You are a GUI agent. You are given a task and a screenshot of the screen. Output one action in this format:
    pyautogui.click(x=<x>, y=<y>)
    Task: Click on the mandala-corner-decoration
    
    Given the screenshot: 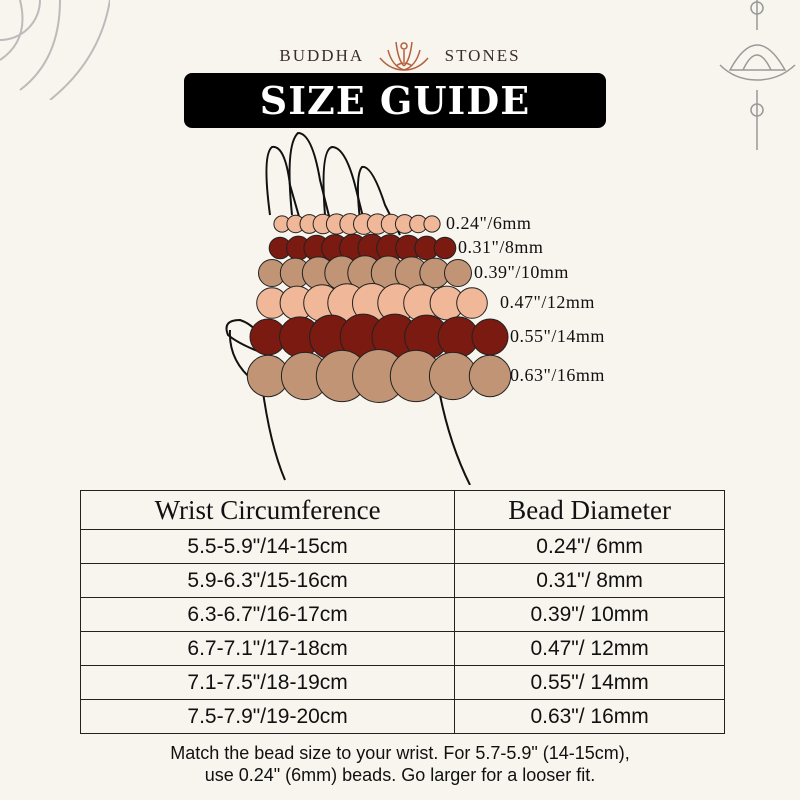 What is the action you would take?
    pyautogui.click(x=55, y=50)
    